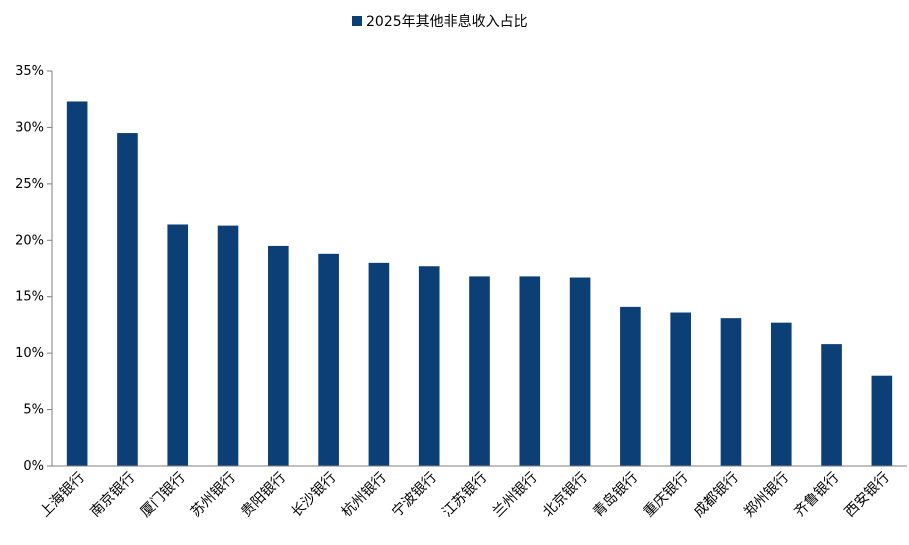 The height and width of the screenshot is (545, 909). Describe the element at coordinates (163, 495) in the screenshot. I see `x-tick-label: 厦门银行` at that location.